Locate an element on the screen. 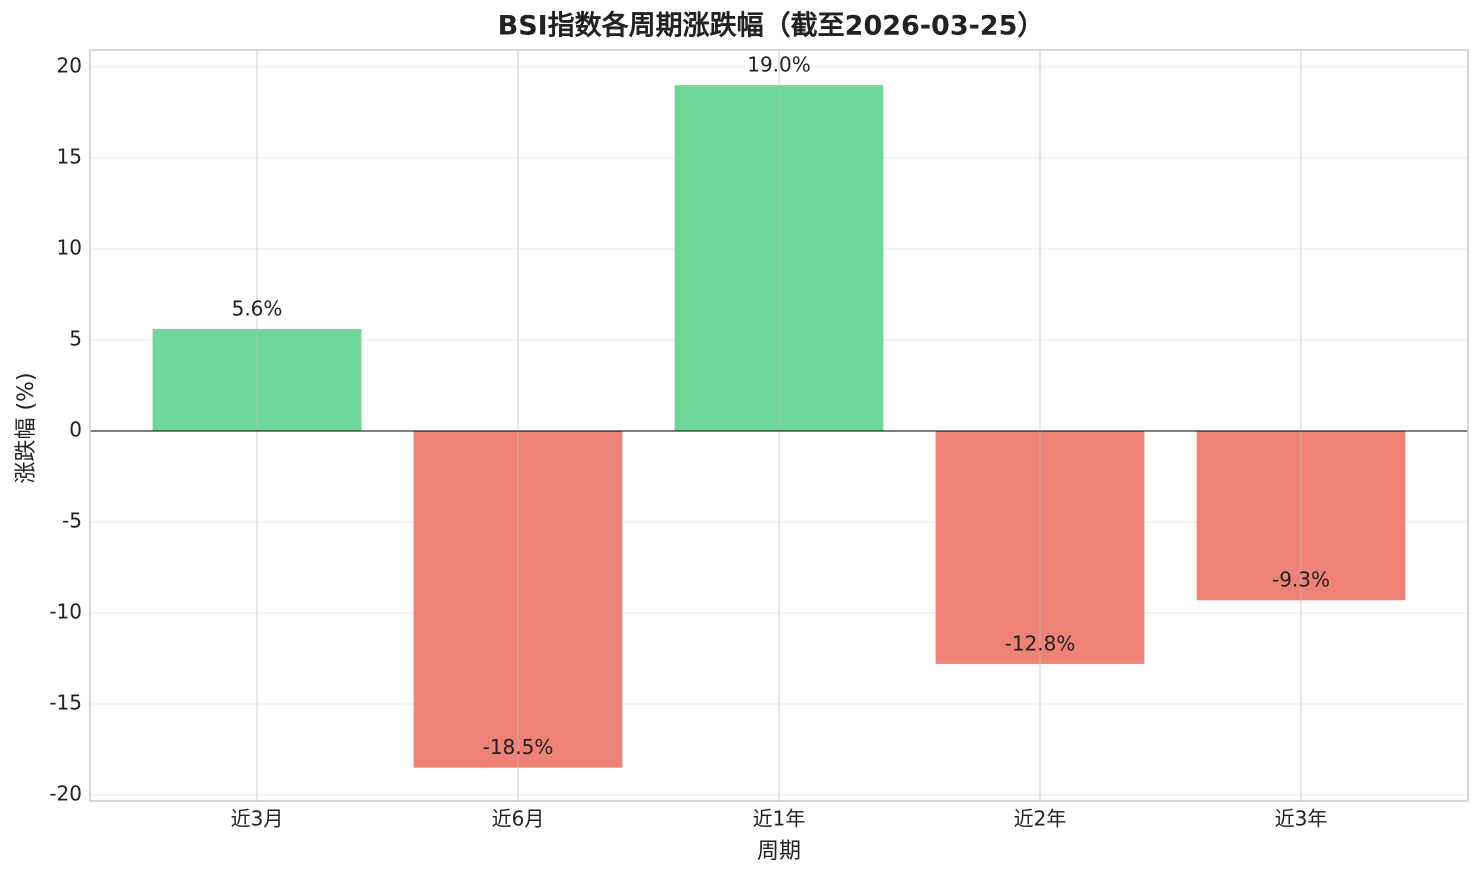  chart-title: BSI指数各周期涨跌幅（截至2026-03-25） is located at coordinates (771, 26).